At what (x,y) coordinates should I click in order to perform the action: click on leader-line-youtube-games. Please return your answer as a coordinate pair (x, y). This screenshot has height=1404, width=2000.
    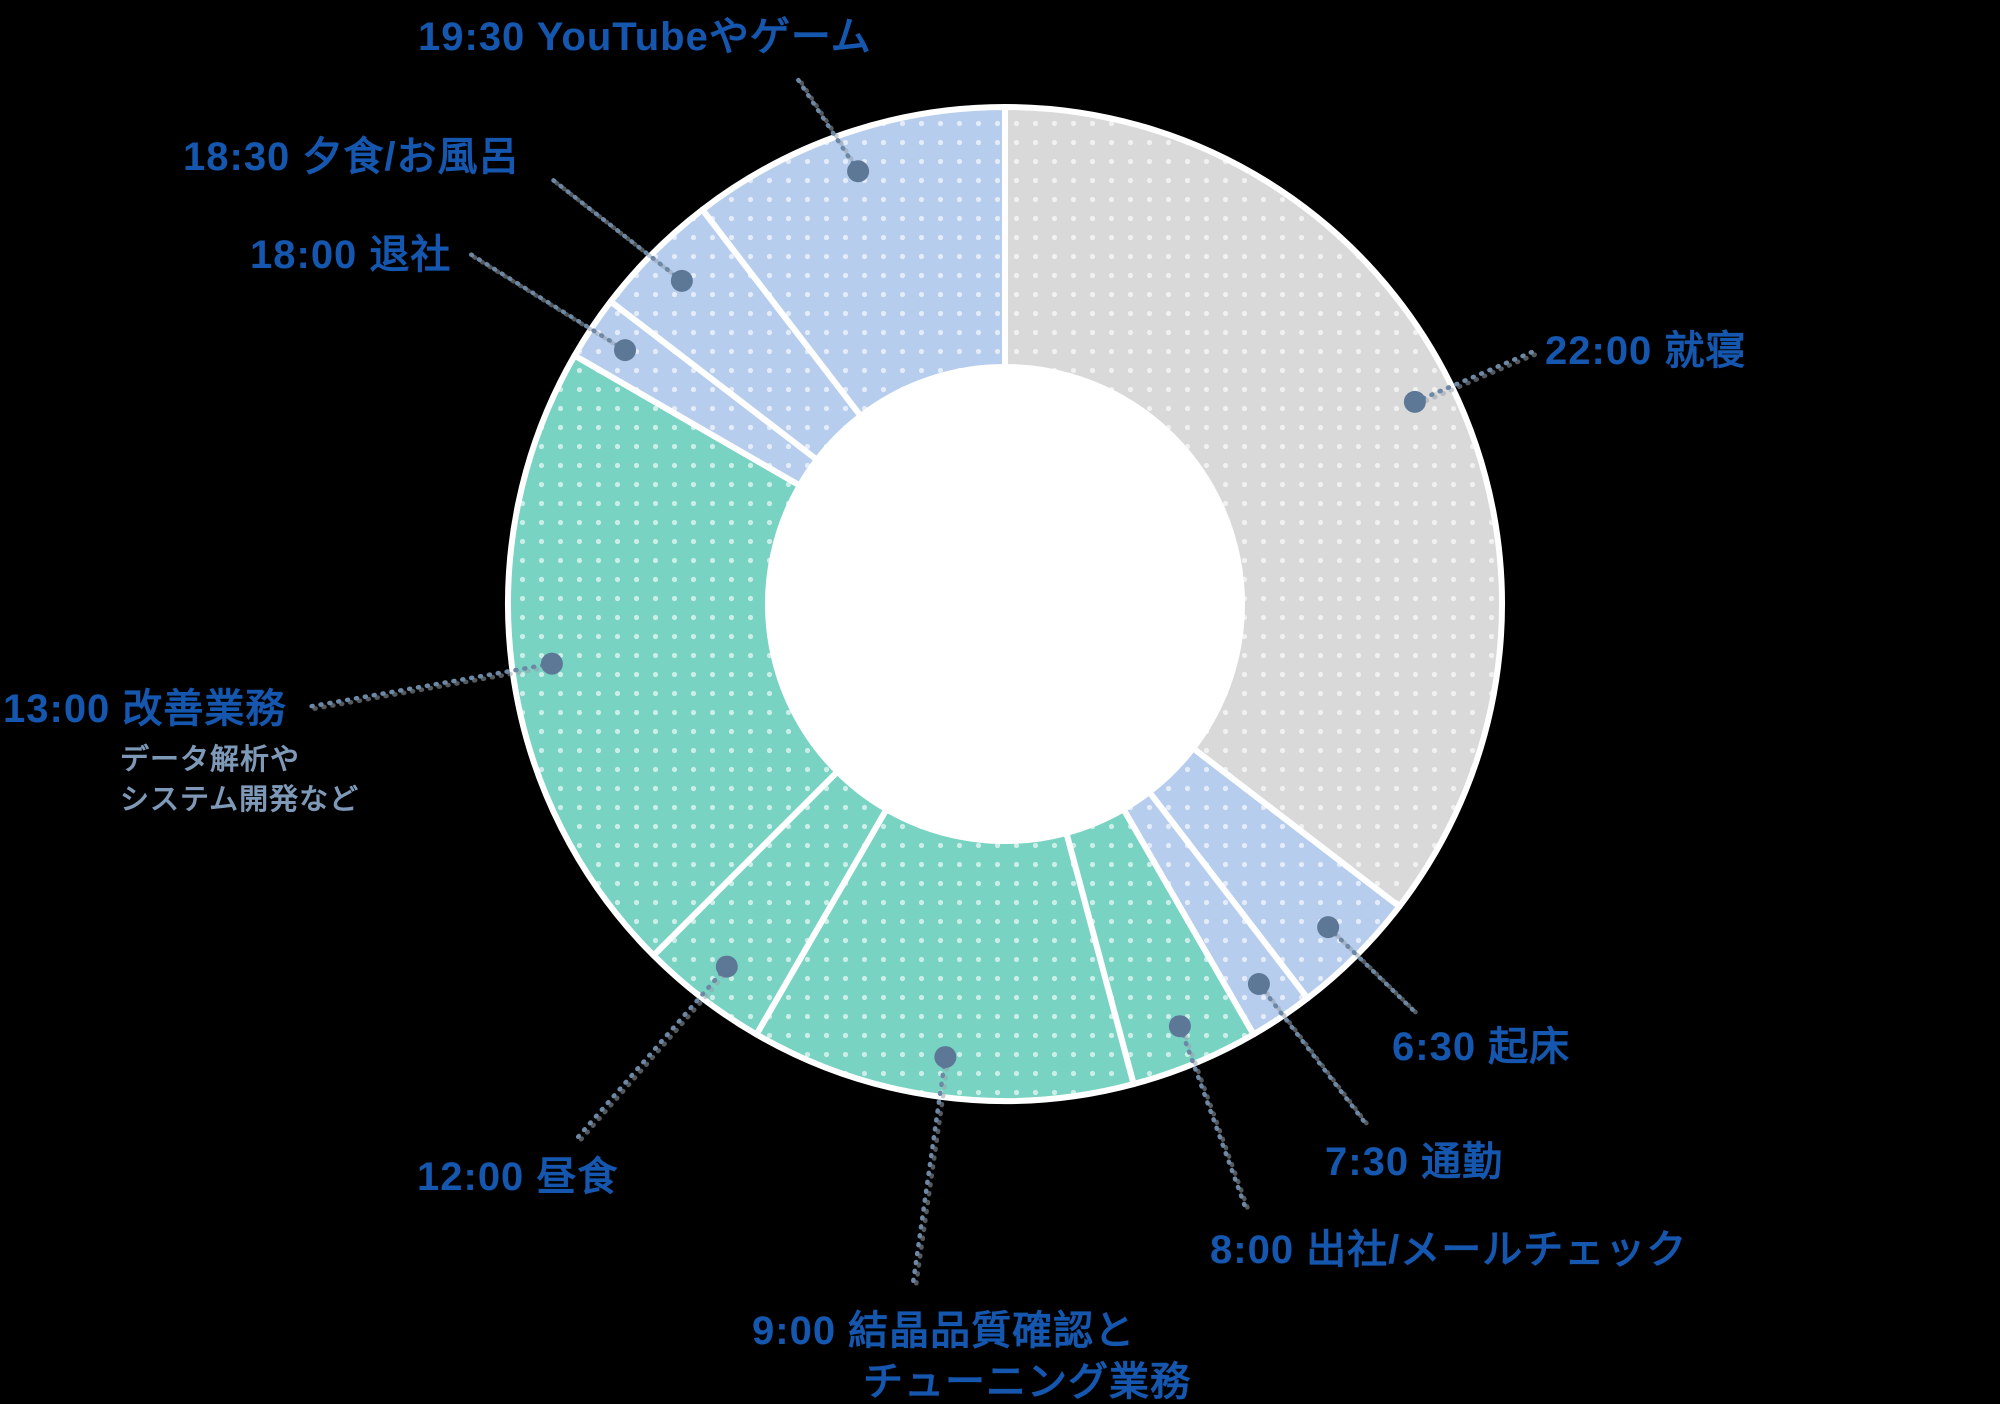
    Looking at the image, I should click on (826, 123).